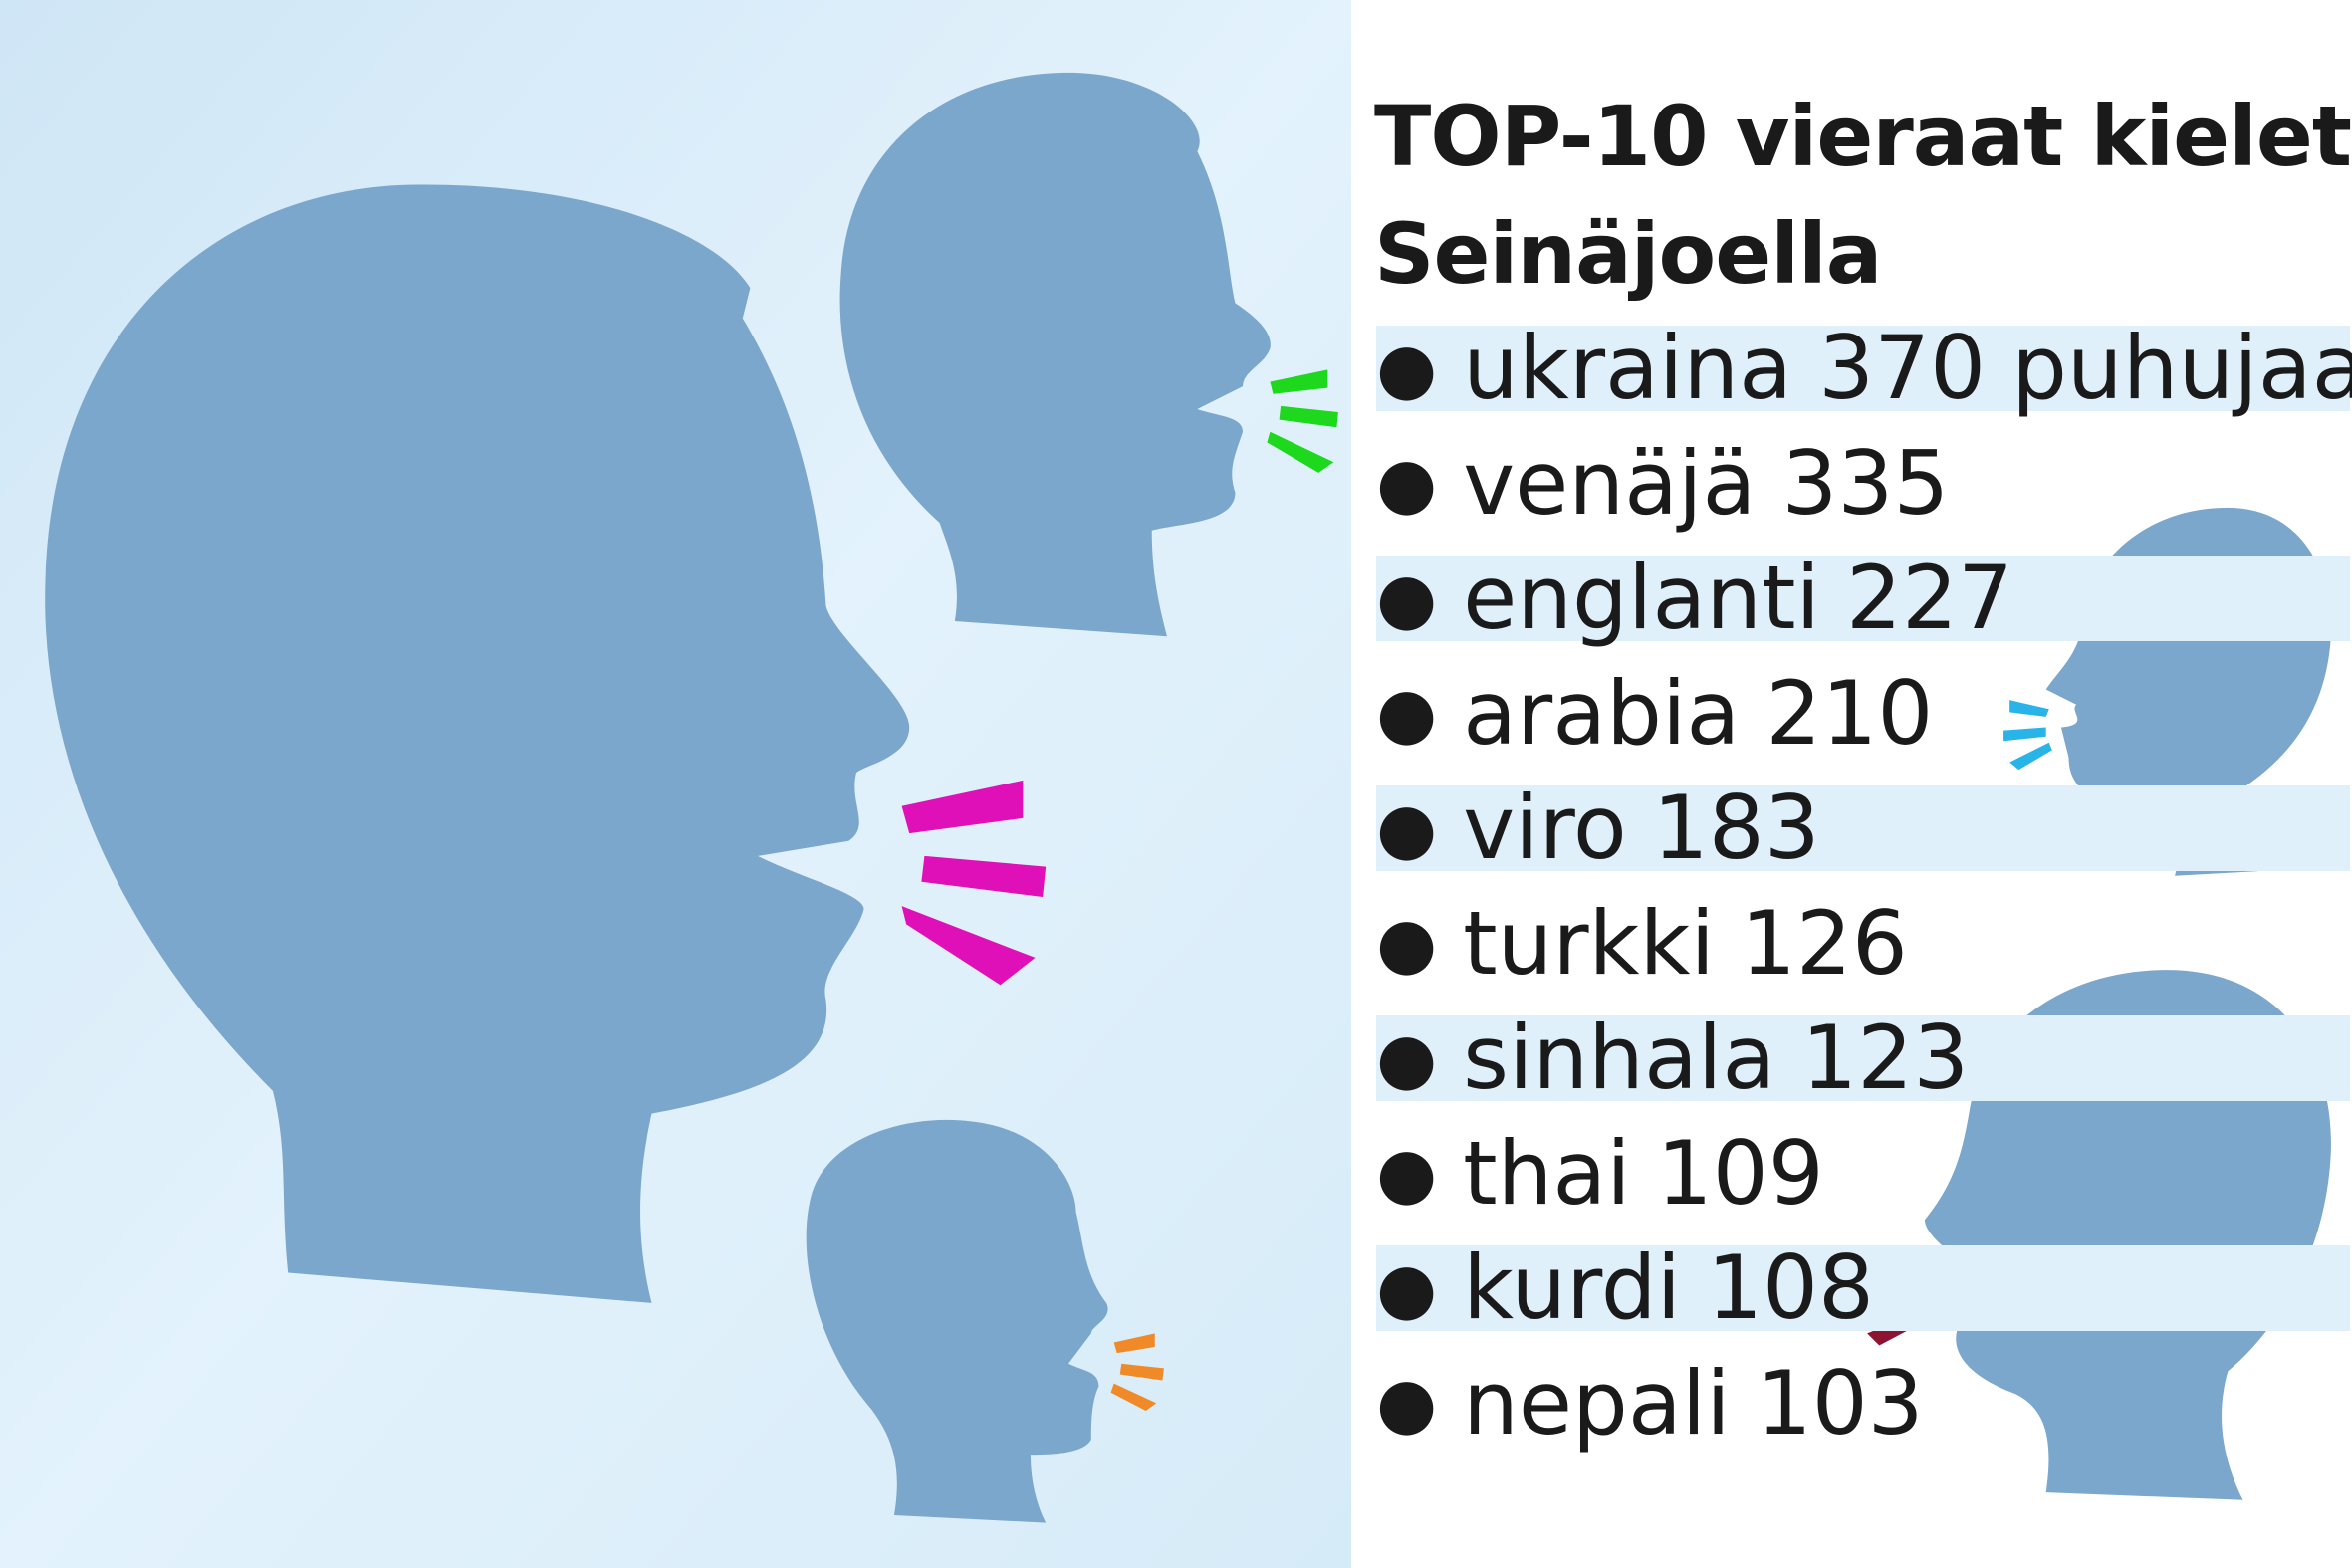  What do you see at coordinates (1055, 355) in the screenshot?
I see `speaking-head-top-icon` at bounding box center [1055, 355].